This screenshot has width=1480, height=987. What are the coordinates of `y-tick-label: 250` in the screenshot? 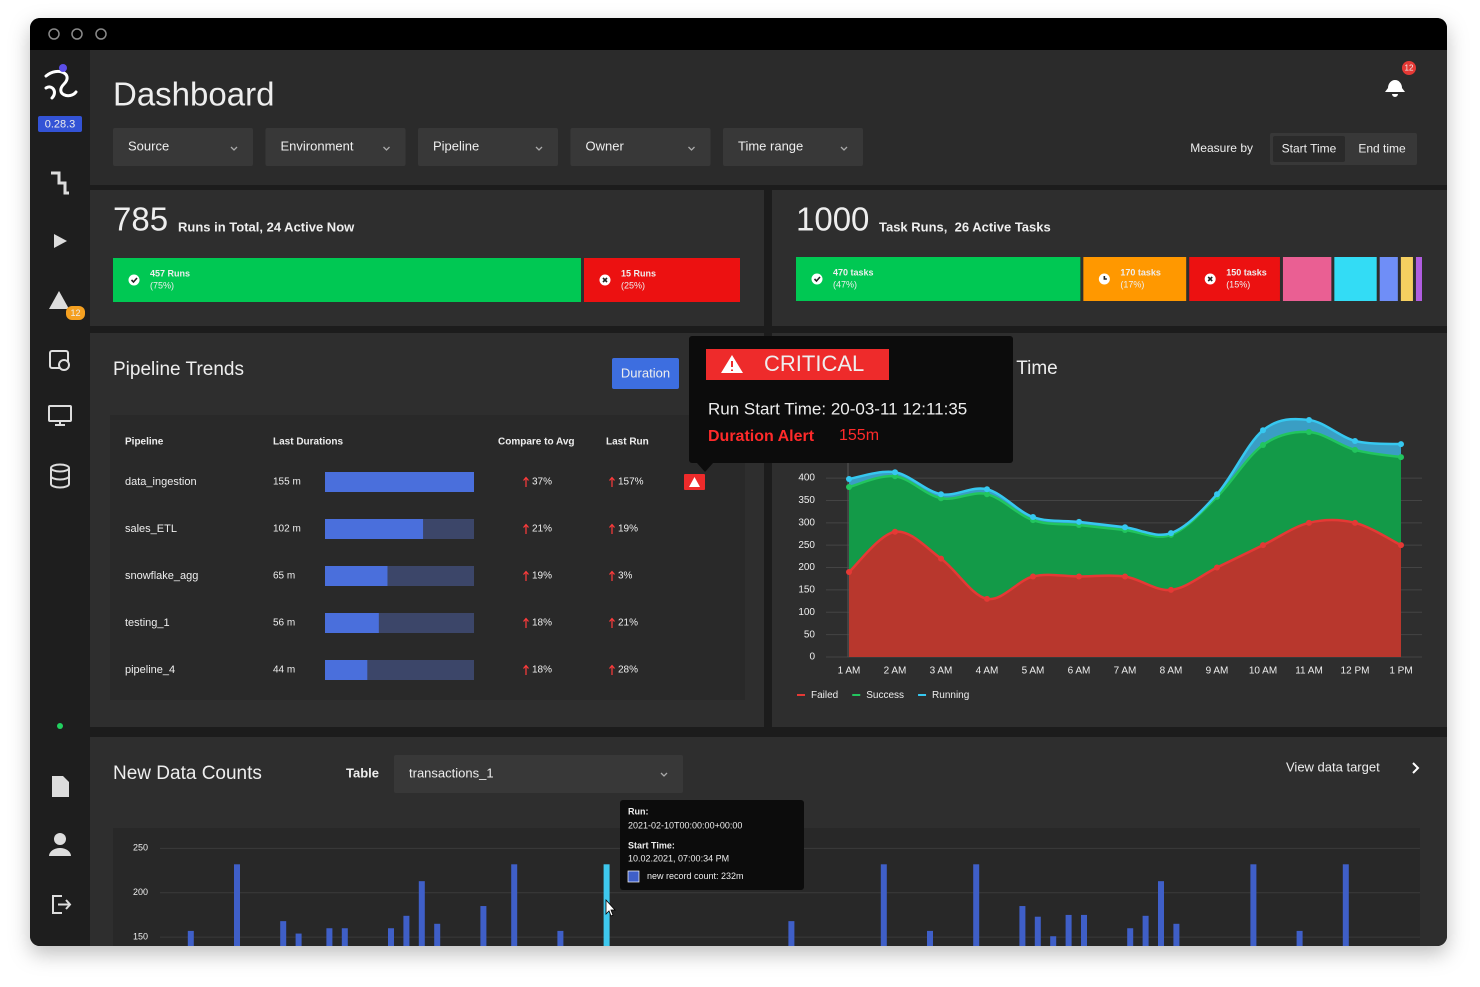 It's located at (140, 848).